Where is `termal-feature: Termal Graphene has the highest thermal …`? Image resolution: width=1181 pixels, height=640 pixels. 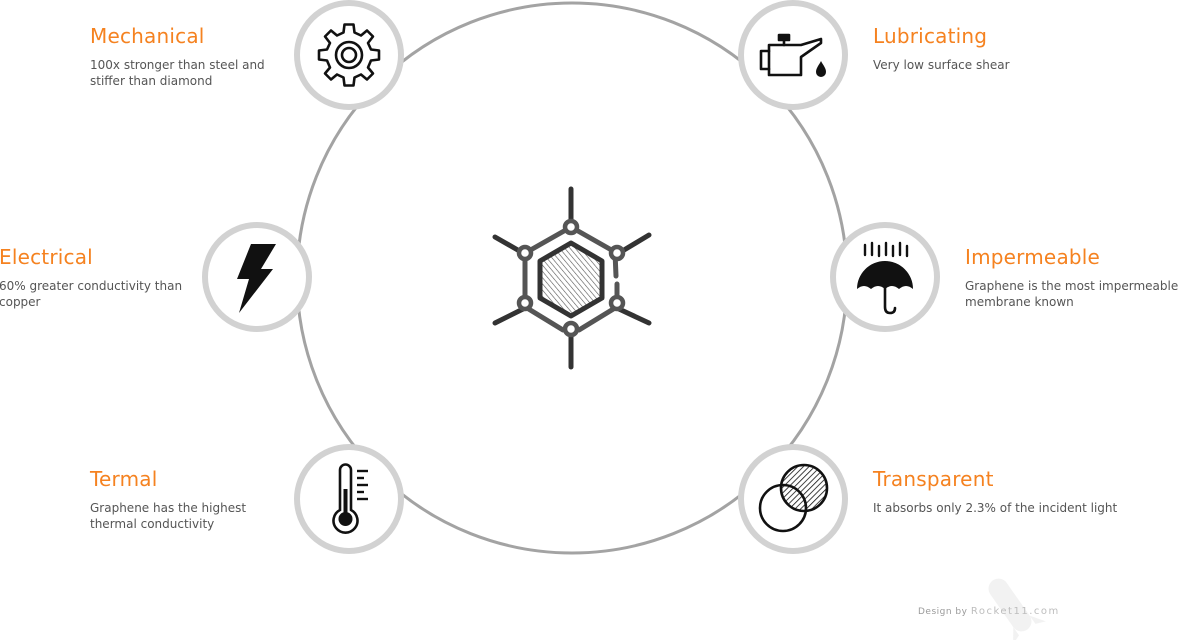
termal-feature: Termal Graphene has the highest thermal … is located at coordinates (190, 499).